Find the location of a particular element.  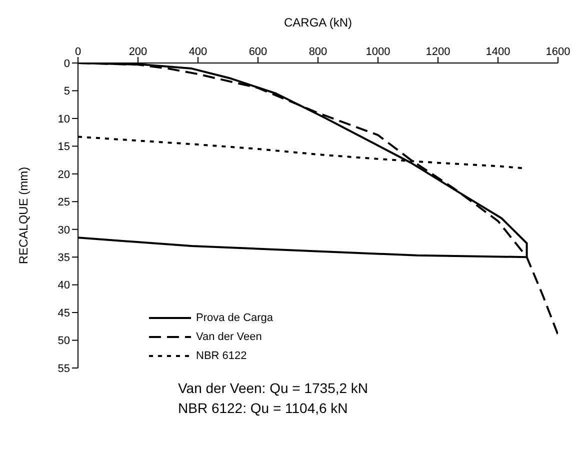

y-tick-label: 40 is located at coordinates (64, 286).